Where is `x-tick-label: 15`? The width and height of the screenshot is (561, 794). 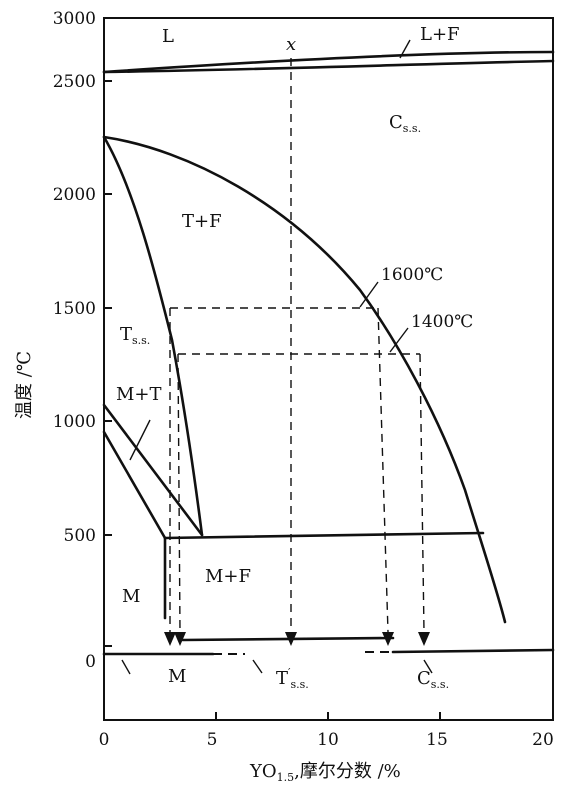
x-tick-label: 15 is located at coordinates (437, 740).